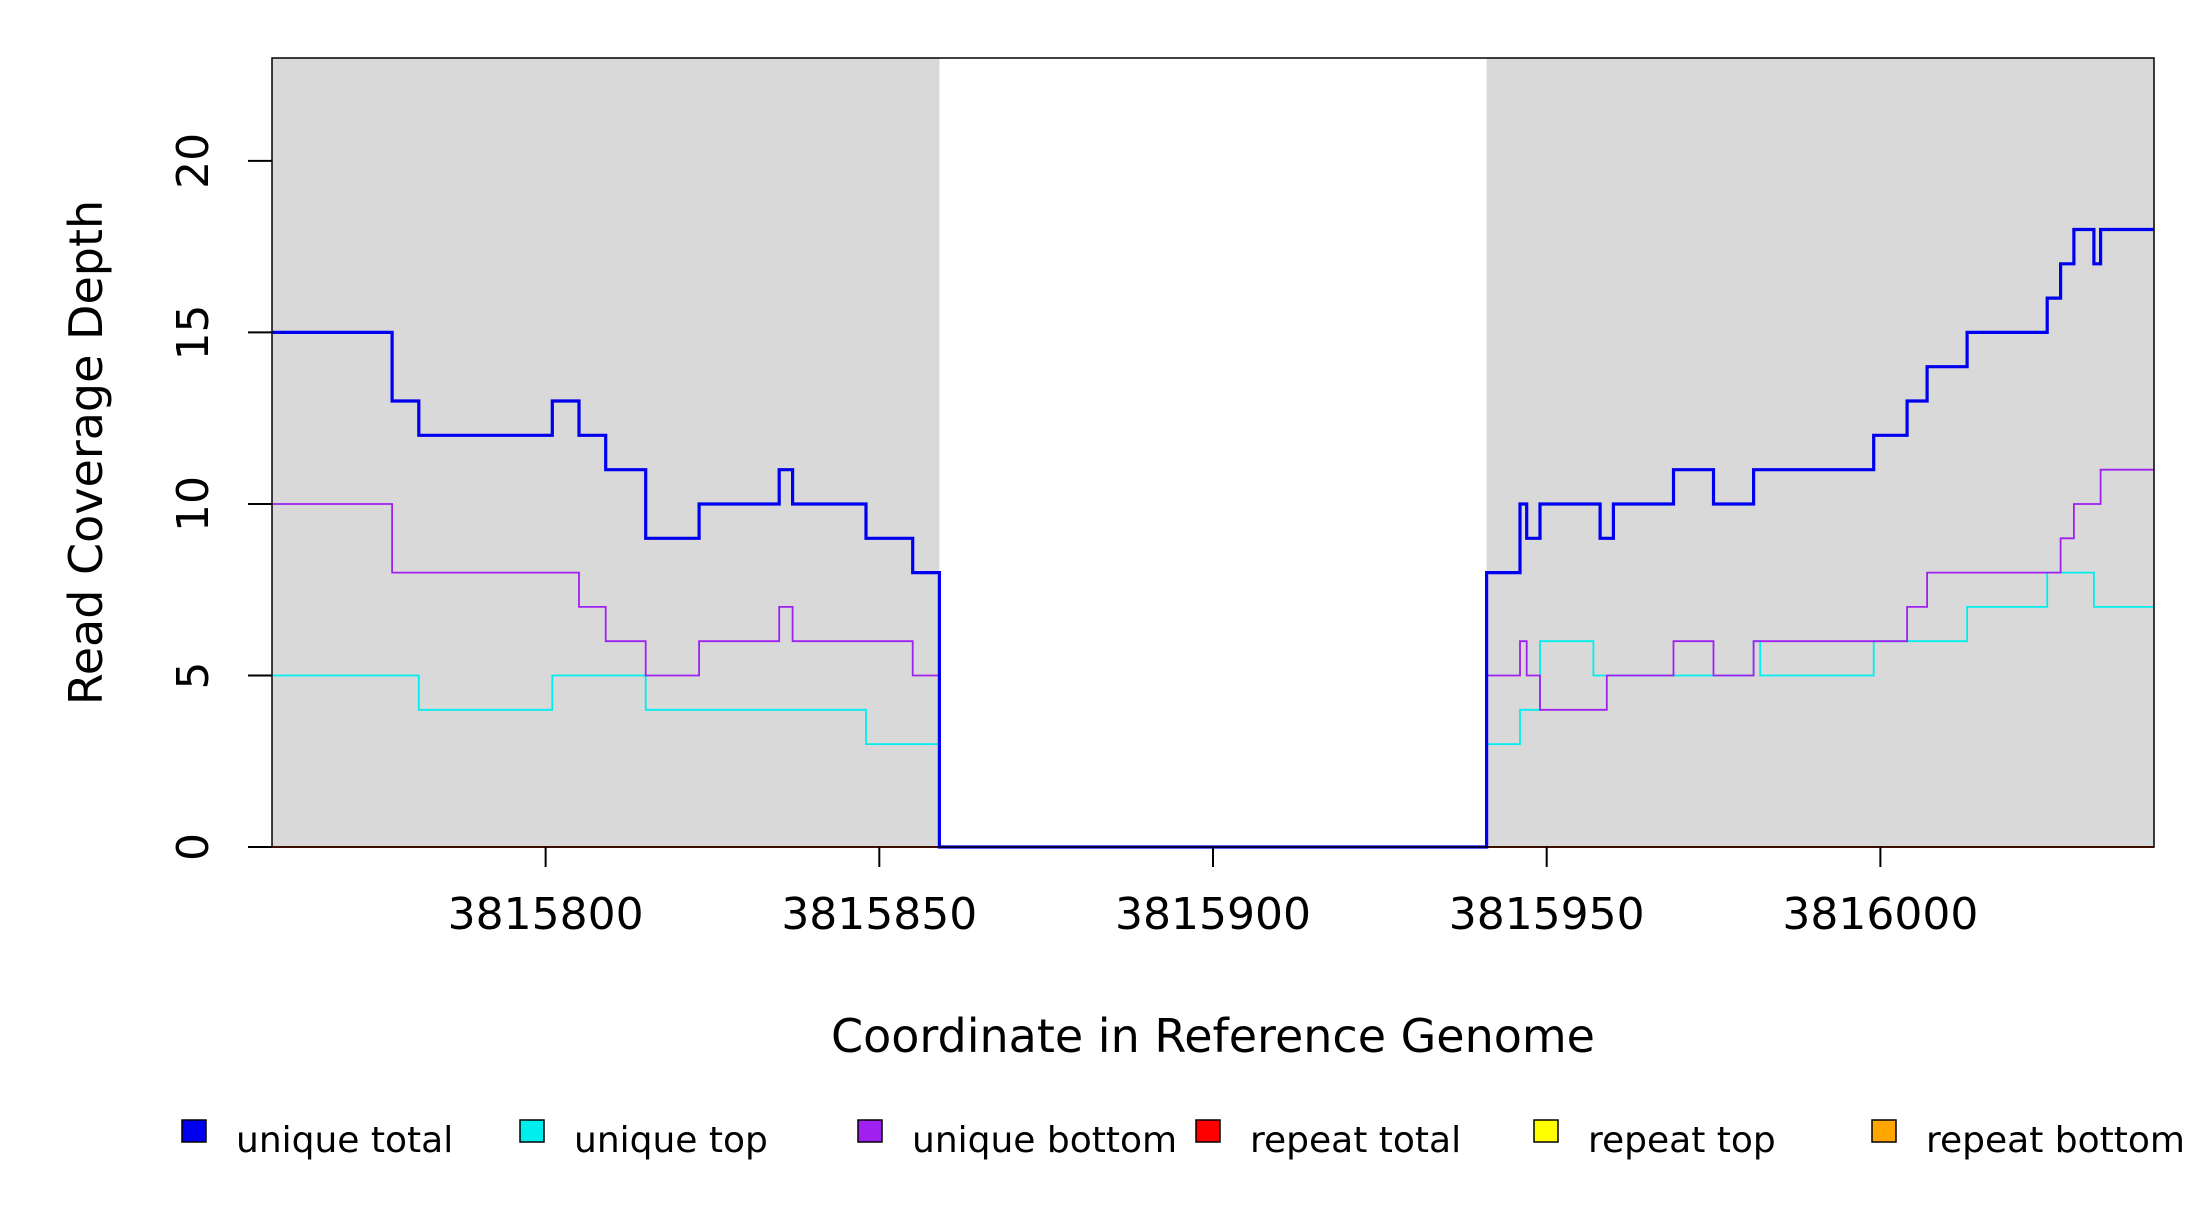  Describe the element at coordinates (1355, 1140) in the screenshot. I see `legend-label: repeat total` at that location.